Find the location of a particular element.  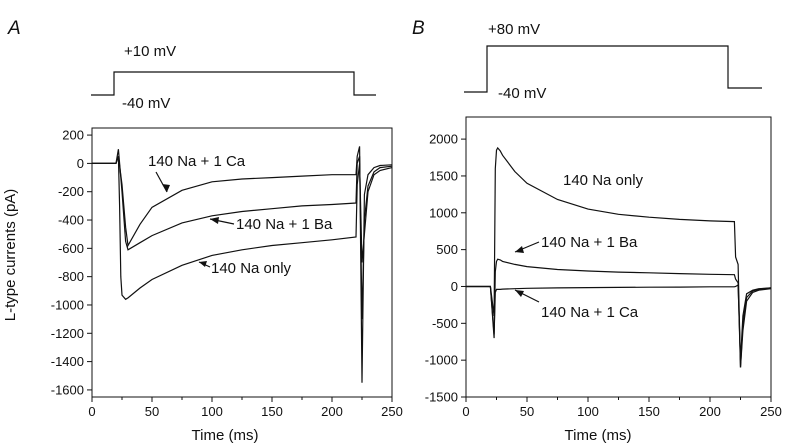

protocol-step-label-b: +80 mV is located at coordinates (514, 29).